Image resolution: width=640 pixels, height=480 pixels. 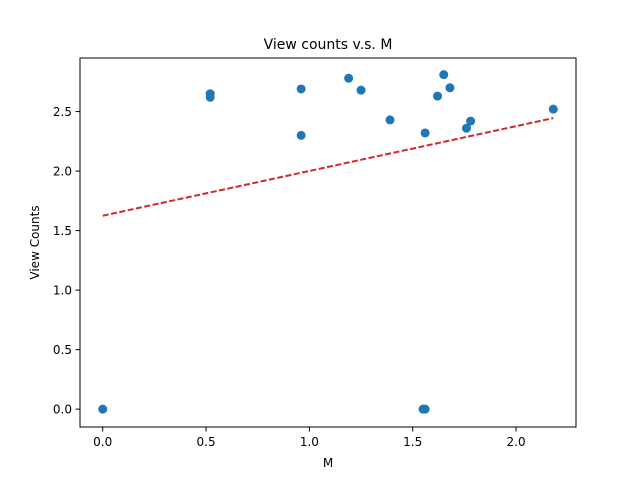 What do you see at coordinates (102, 442) in the screenshot?
I see `x-tick-label-0: 0.0` at bounding box center [102, 442].